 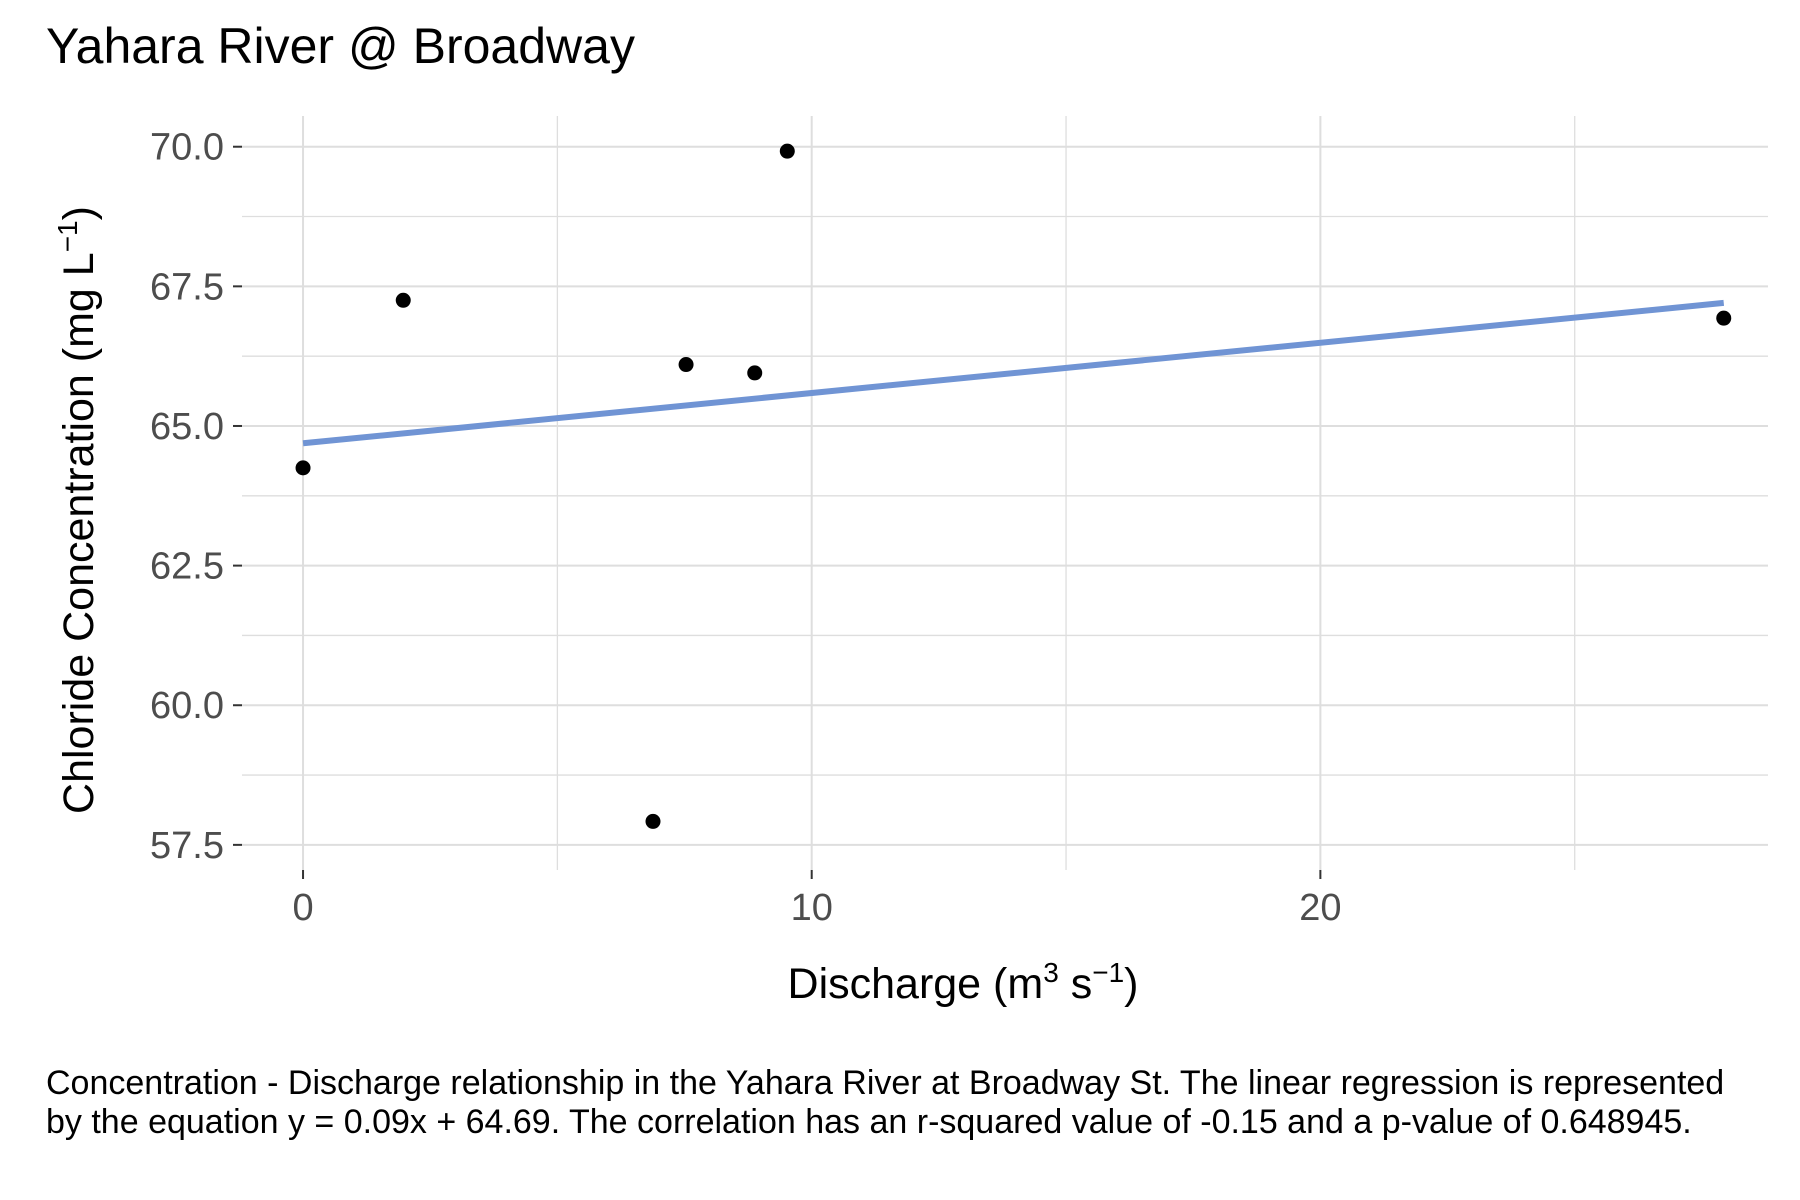 I want to click on y-tick-label: 65.0, so click(x=187, y=427).